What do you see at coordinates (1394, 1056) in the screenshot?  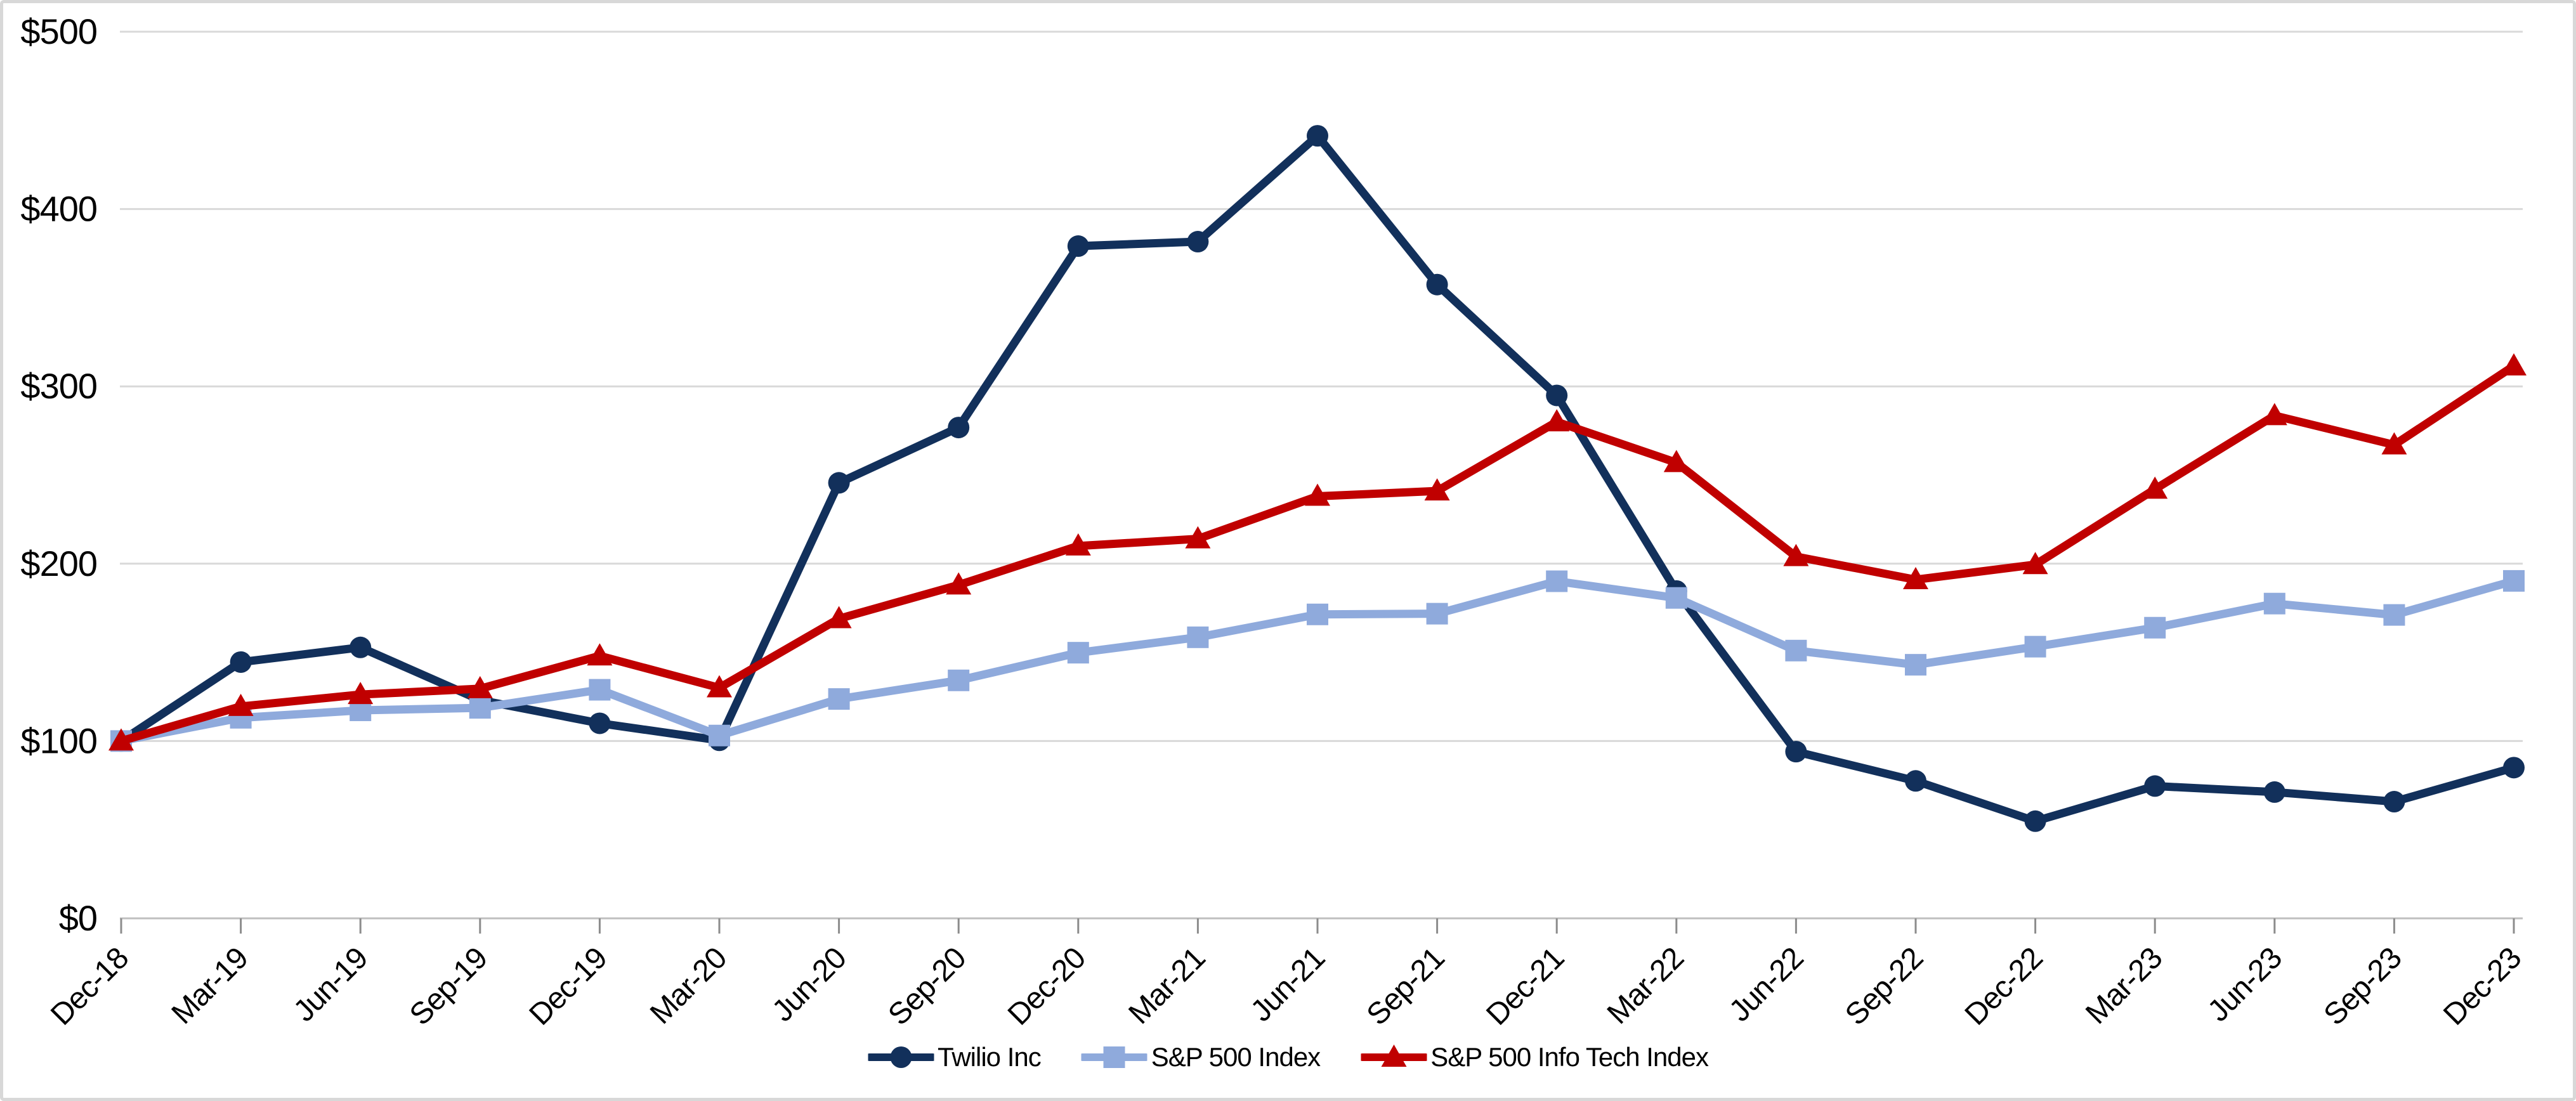 I see `triangle-legend-marker-icon` at bounding box center [1394, 1056].